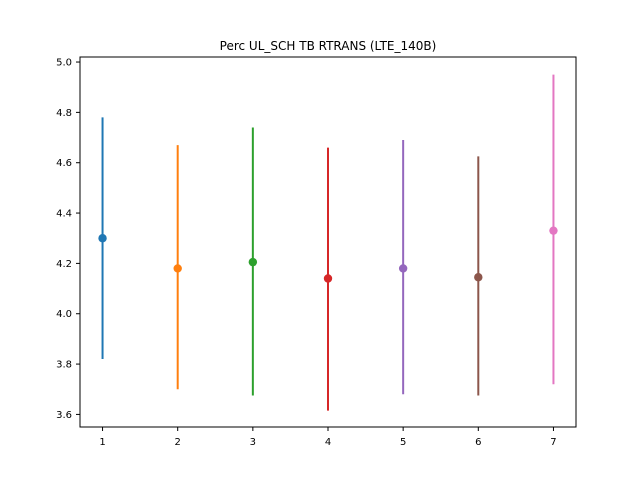 The width and height of the screenshot is (640, 484). I want to click on x-tick-label: 1, so click(102, 442).